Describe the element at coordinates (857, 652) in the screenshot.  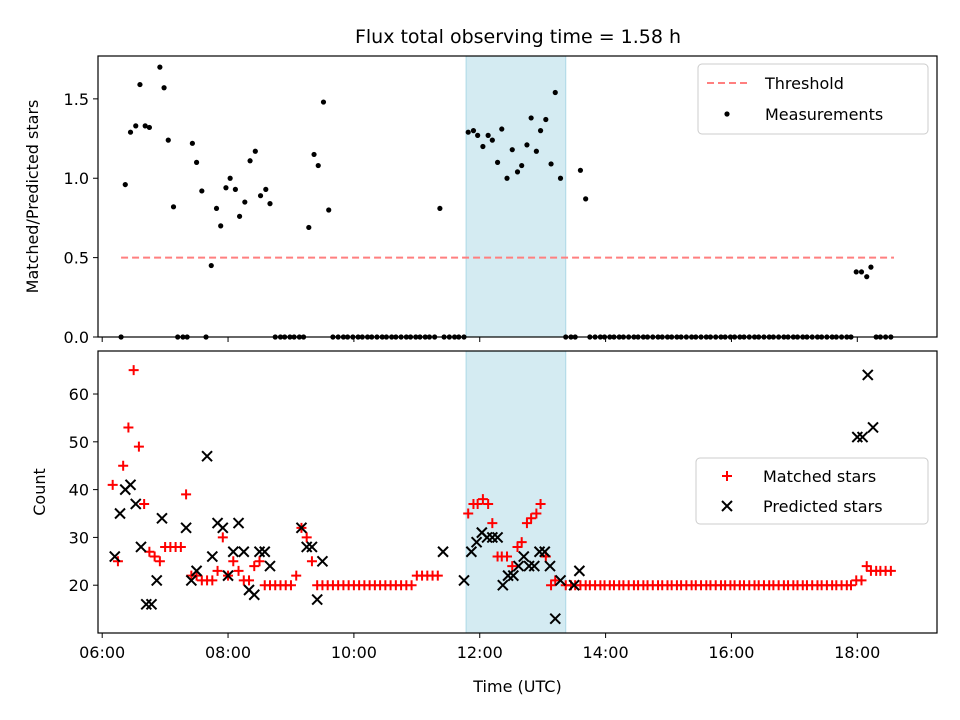
I see `x-tick-label: 18:00` at that location.